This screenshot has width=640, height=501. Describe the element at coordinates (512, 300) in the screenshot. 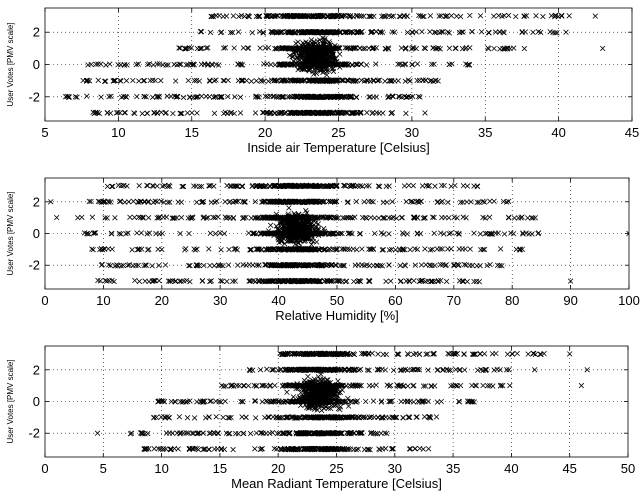

I see `x-tick-label: 80` at that location.